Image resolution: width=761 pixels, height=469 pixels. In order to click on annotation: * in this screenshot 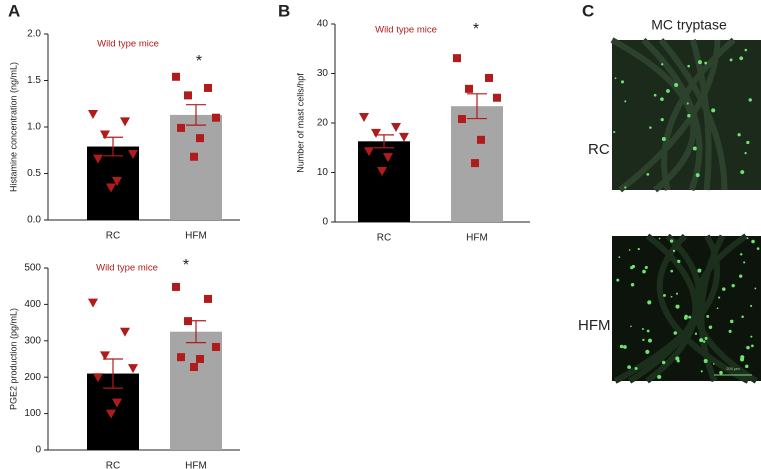, I will do `click(186, 265)`.